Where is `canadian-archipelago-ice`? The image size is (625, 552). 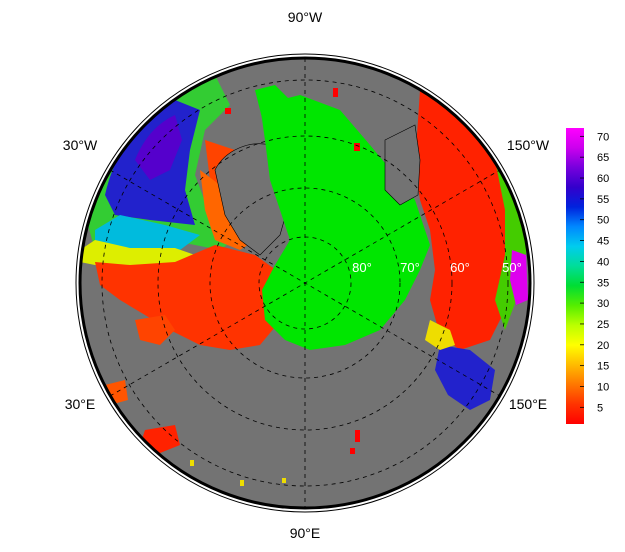 canadian-archipelago-ice is located at coordinates (272, 102).